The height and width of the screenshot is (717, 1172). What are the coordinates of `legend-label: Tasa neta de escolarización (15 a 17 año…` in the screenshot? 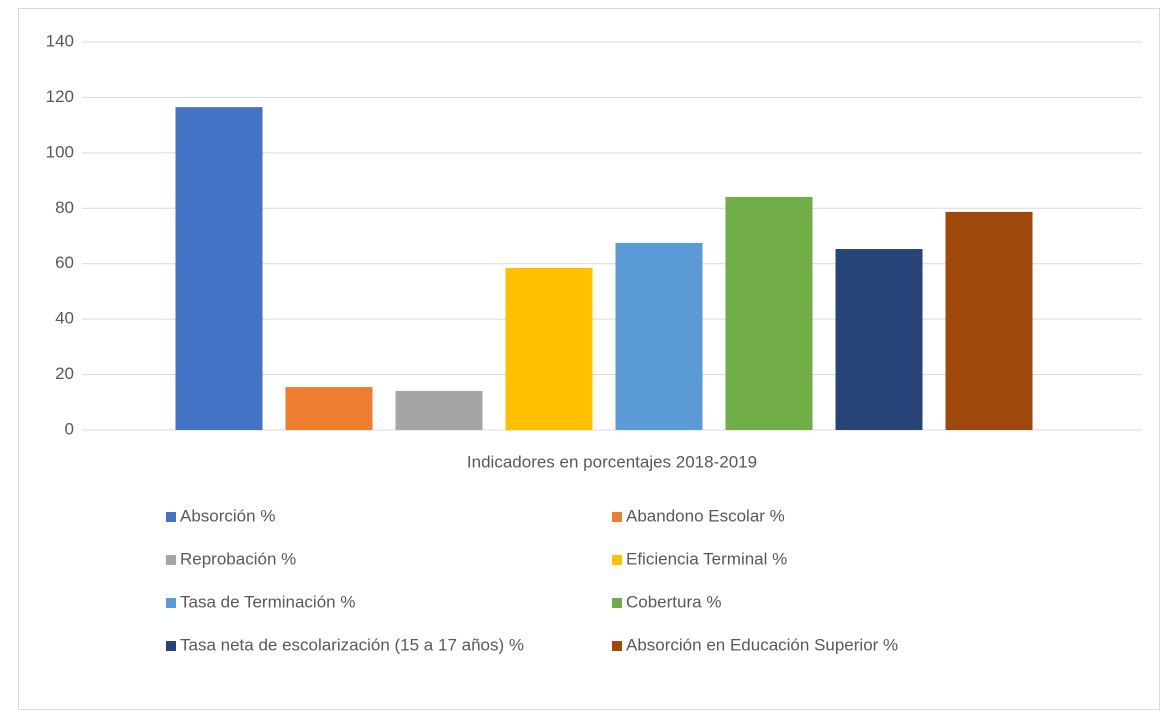 It's located at (352, 644).